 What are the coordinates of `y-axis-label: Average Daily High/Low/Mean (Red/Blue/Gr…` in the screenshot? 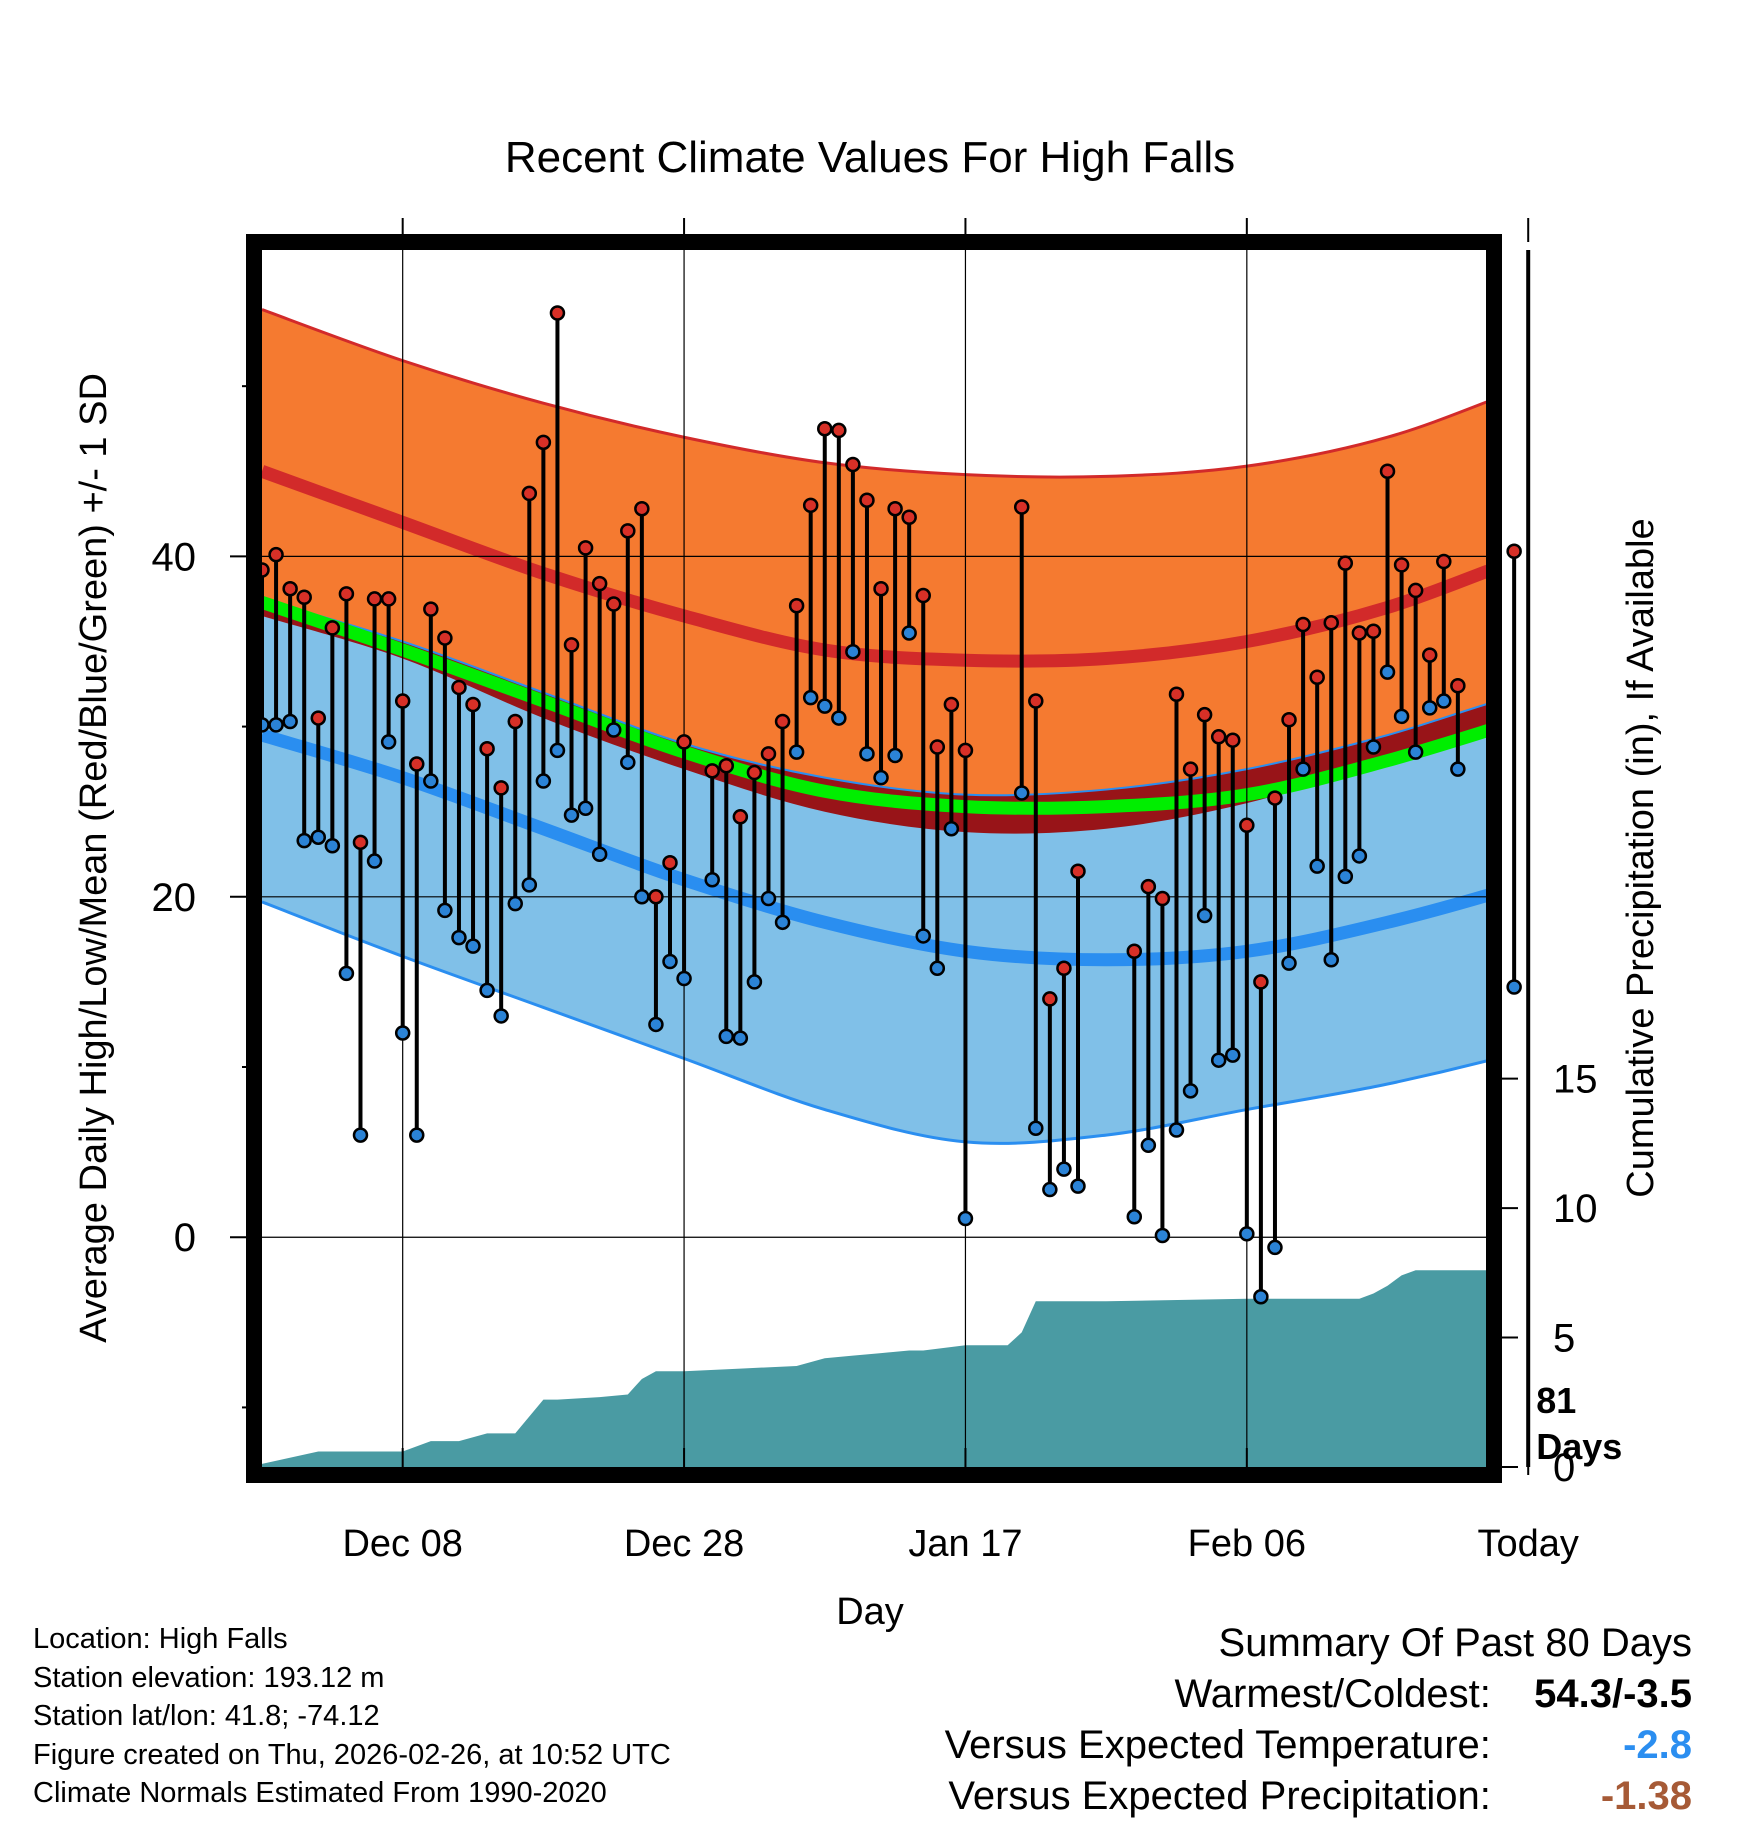 It's located at (94, 858).